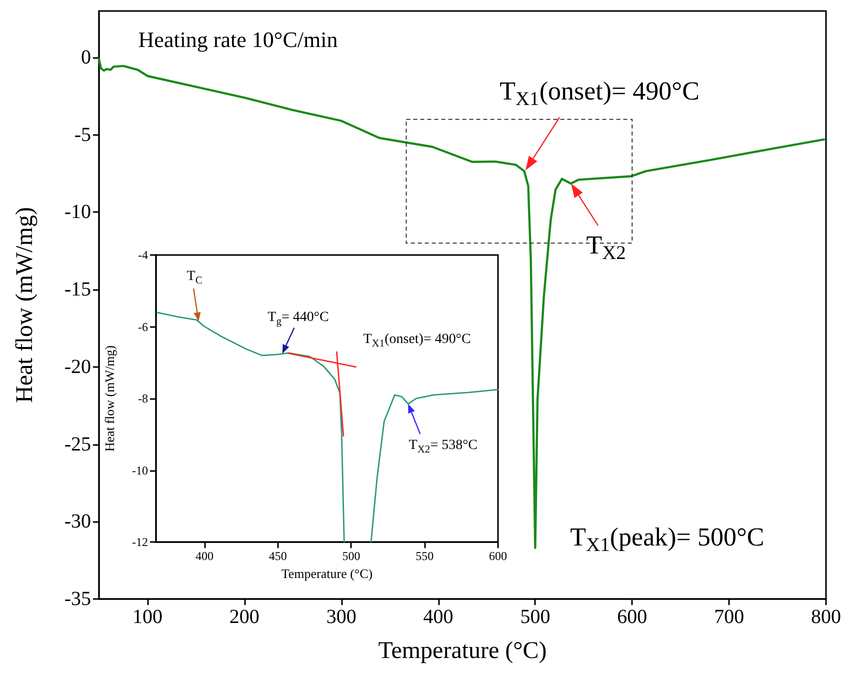 The height and width of the screenshot is (676, 847). I want to click on x-tick-label: 550, so click(425, 556).